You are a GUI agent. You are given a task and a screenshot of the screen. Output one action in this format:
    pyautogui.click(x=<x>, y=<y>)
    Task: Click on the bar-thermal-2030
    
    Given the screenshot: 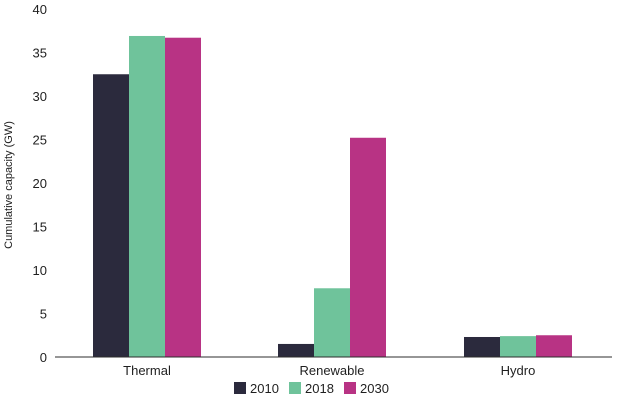 What is the action you would take?
    pyautogui.click(x=183, y=197)
    